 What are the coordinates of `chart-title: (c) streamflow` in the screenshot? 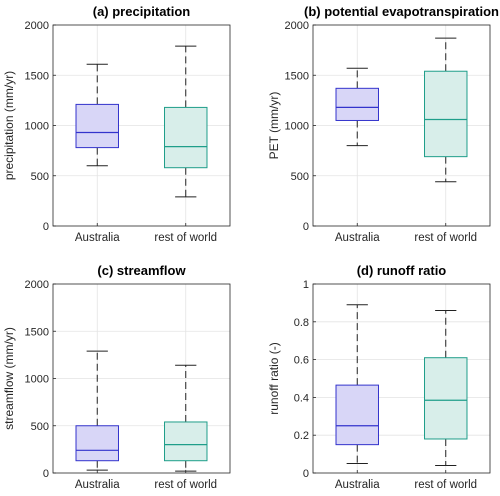 It's located at (141, 270).